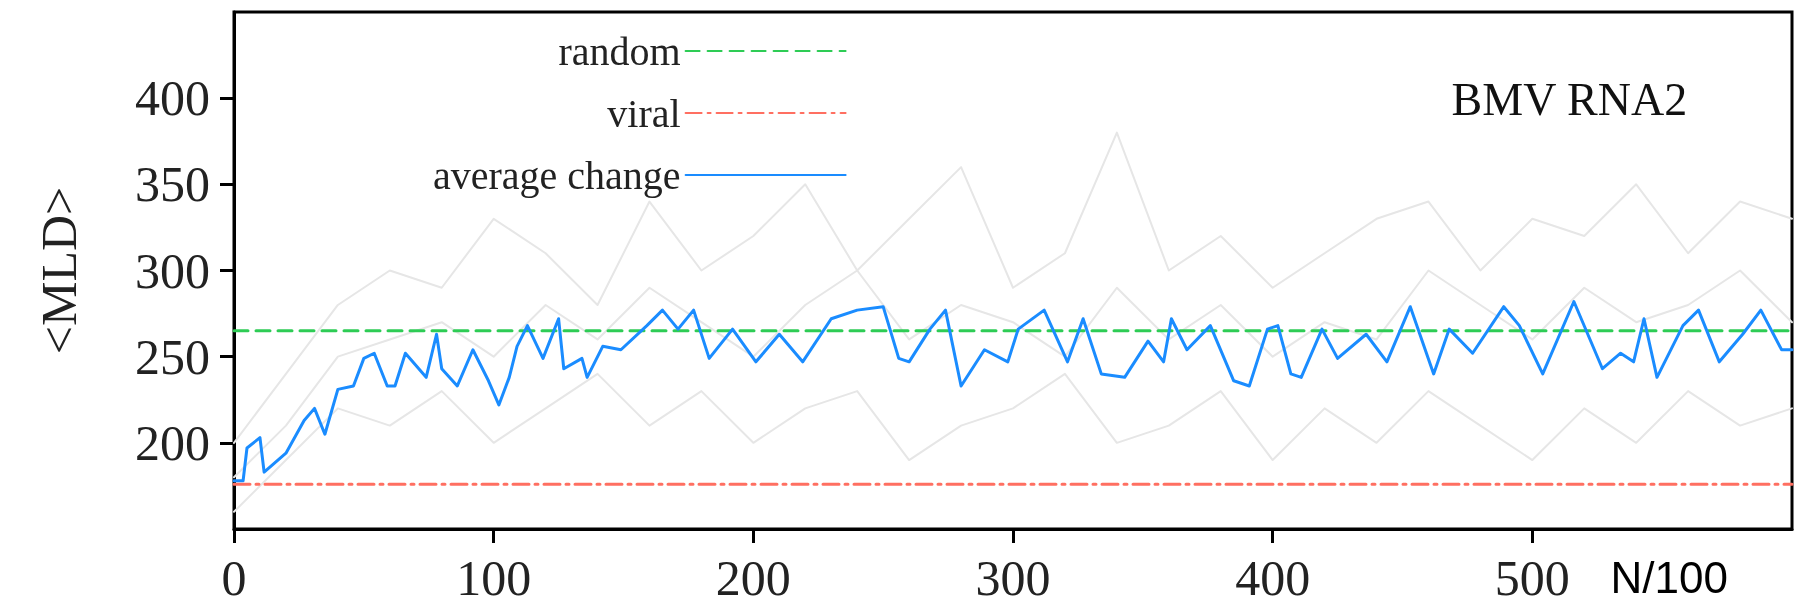 Image resolution: width=1806 pixels, height=611 pixels. What do you see at coordinates (1532, 578) in the screenshot?
I see `x-tick-label: 500` at bounding box center [1532, 578].